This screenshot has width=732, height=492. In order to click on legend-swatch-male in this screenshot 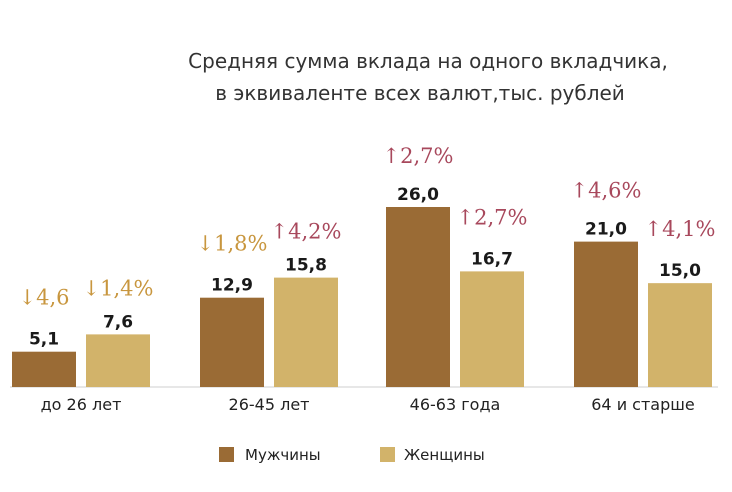, I will do `click(226, 454)`.